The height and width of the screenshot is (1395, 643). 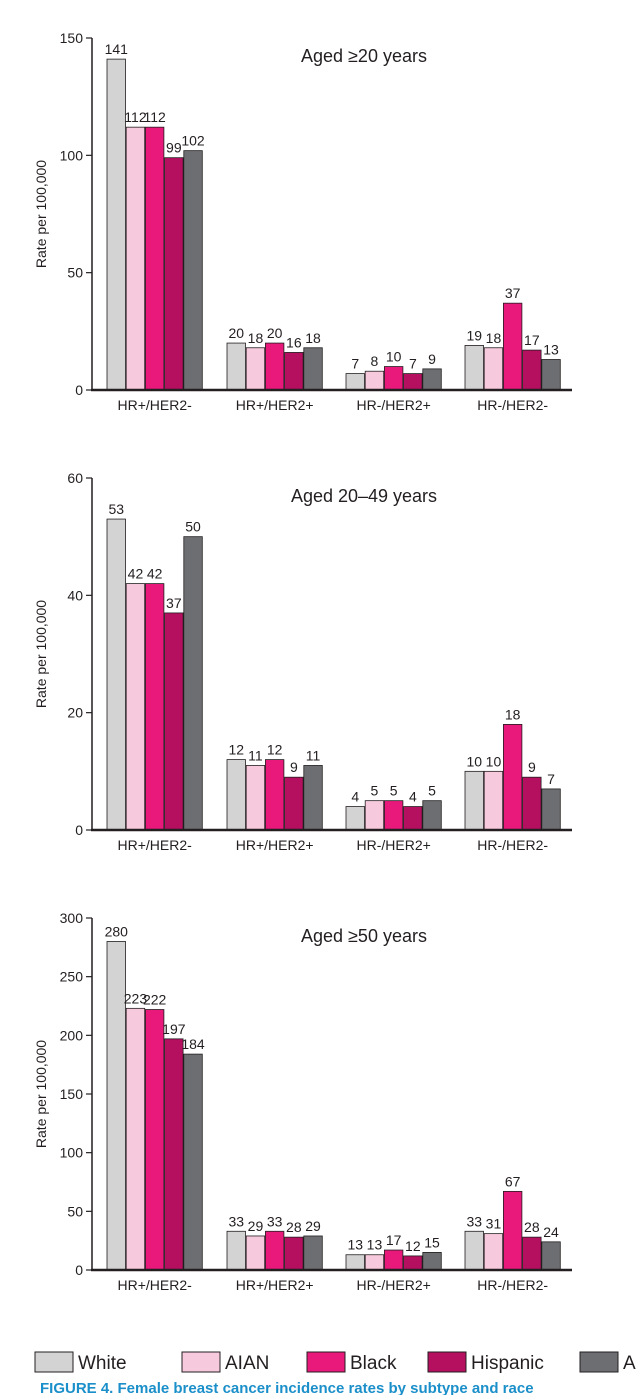 I want to click on legend-label: White, so click(x=102, y=1363).